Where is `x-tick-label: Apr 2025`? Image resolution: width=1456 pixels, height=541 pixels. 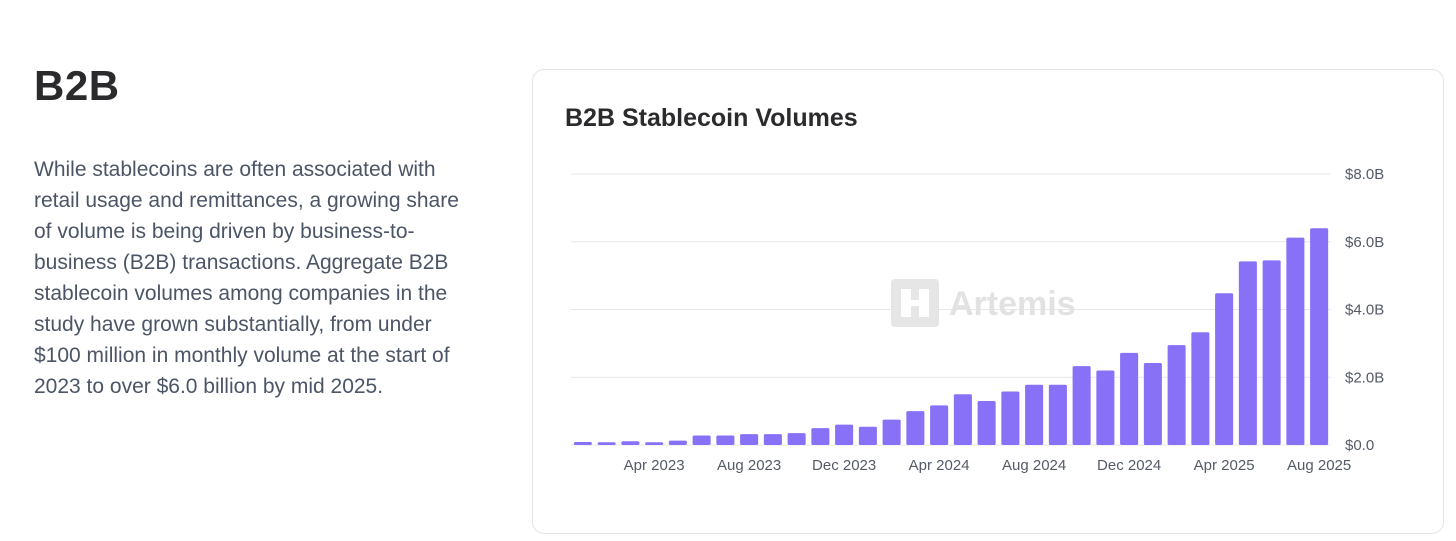
x-tick-label: Apr 2025 is located at coordinates (1224, 465).